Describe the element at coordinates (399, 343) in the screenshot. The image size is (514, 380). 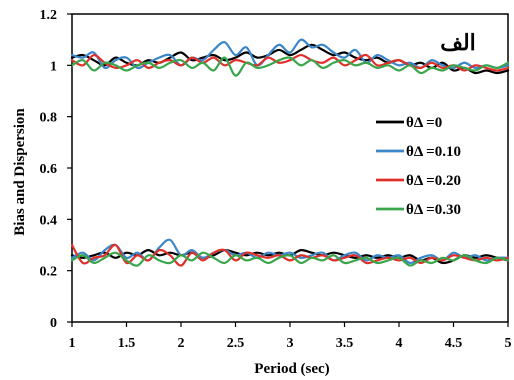
I see `x-tick-label: 4` at that location.